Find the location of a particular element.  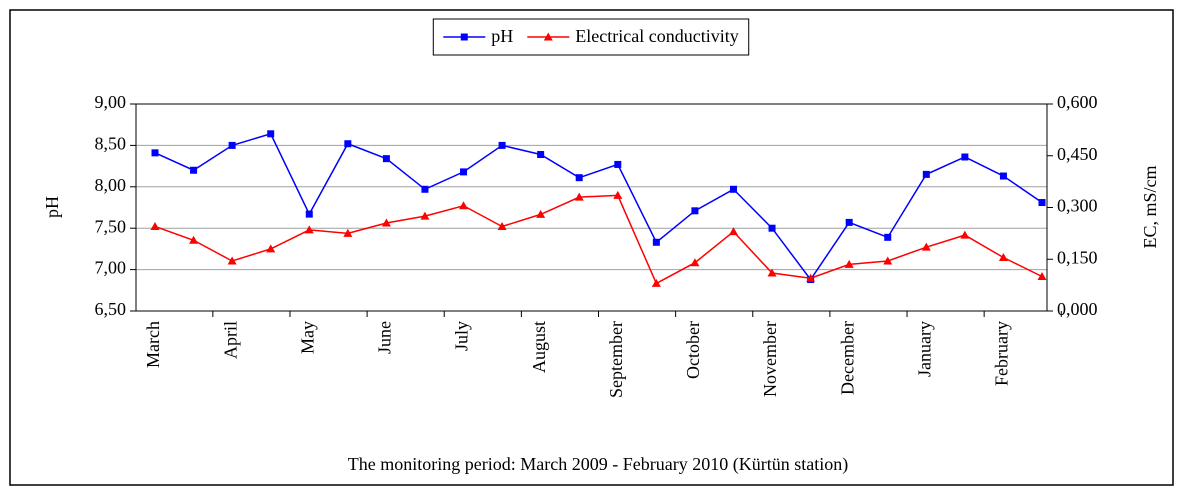

y2-tick-label: 0,150 is located at coordinates (1077, 257).